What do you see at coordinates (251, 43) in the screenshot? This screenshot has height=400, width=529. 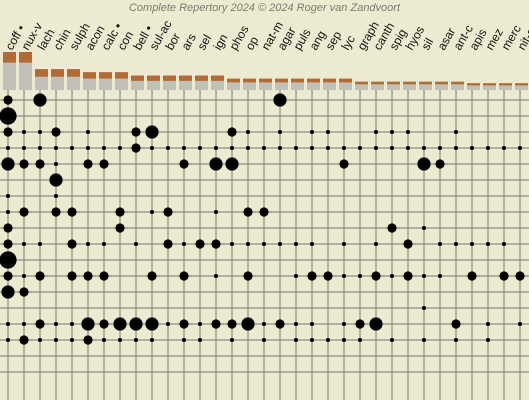 I see `remedy-label-15: op` at bounding box center [251, 43].